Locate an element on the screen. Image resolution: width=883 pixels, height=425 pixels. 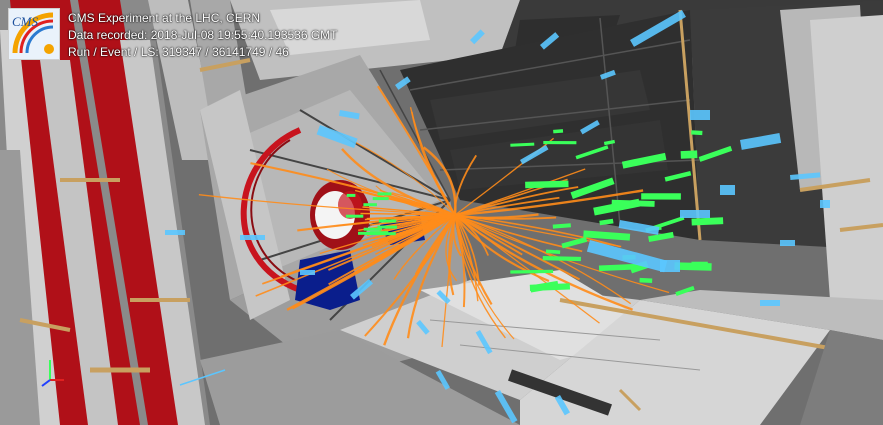
axis-gizmo is located at coordinates (52, 373).